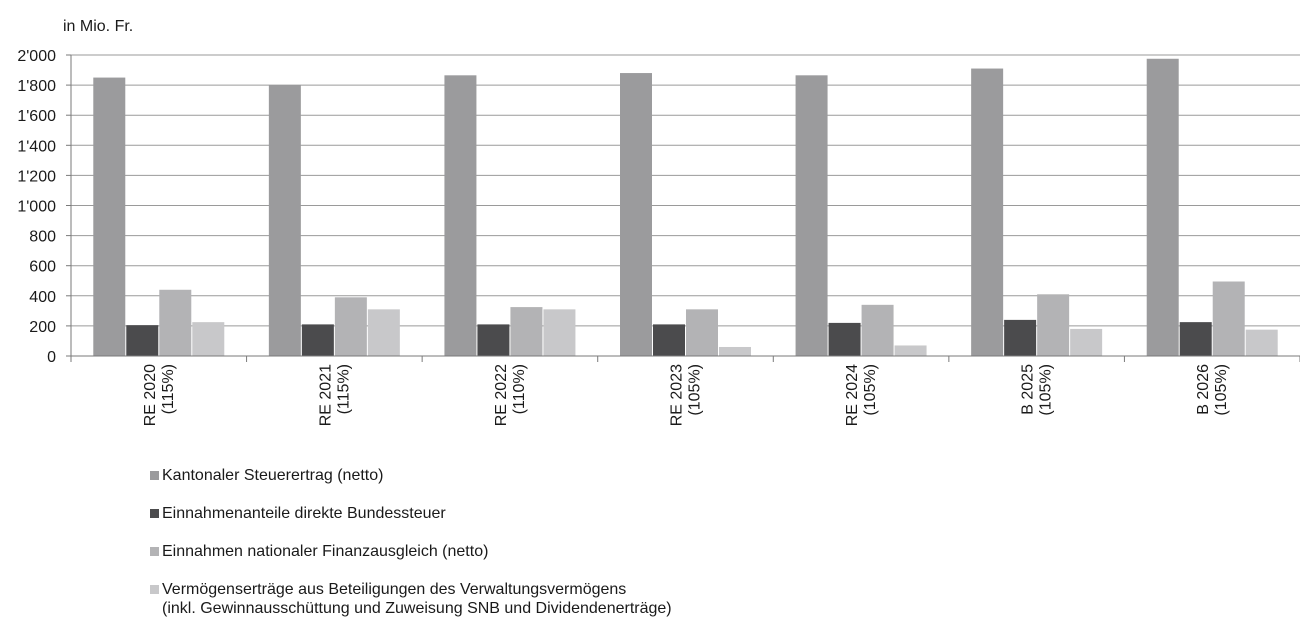 The width and height of the screenshot is (1300, 639). Describe the element at coordinates (304, 513) in the screenshot. I see `legend-label: Einnahmenanteile direkte Bundessteuer` at that location.